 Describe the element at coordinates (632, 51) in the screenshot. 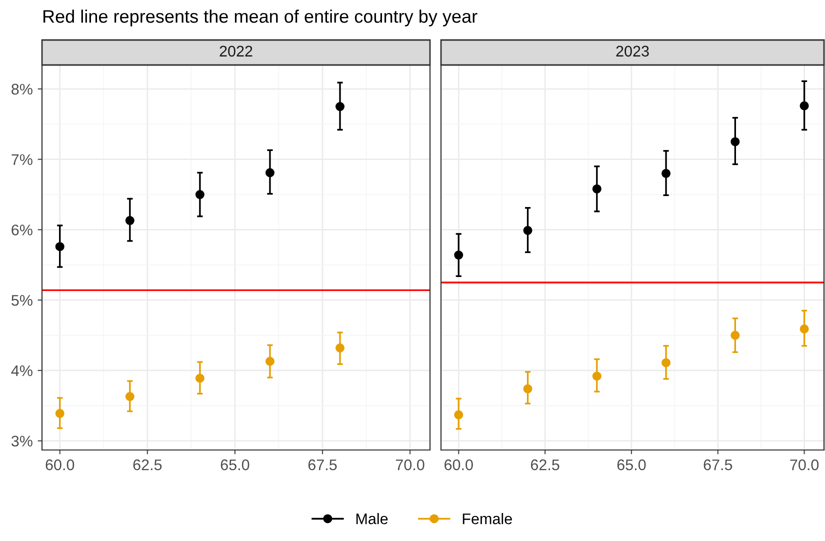

I see `chart-title: 2023` at that location.